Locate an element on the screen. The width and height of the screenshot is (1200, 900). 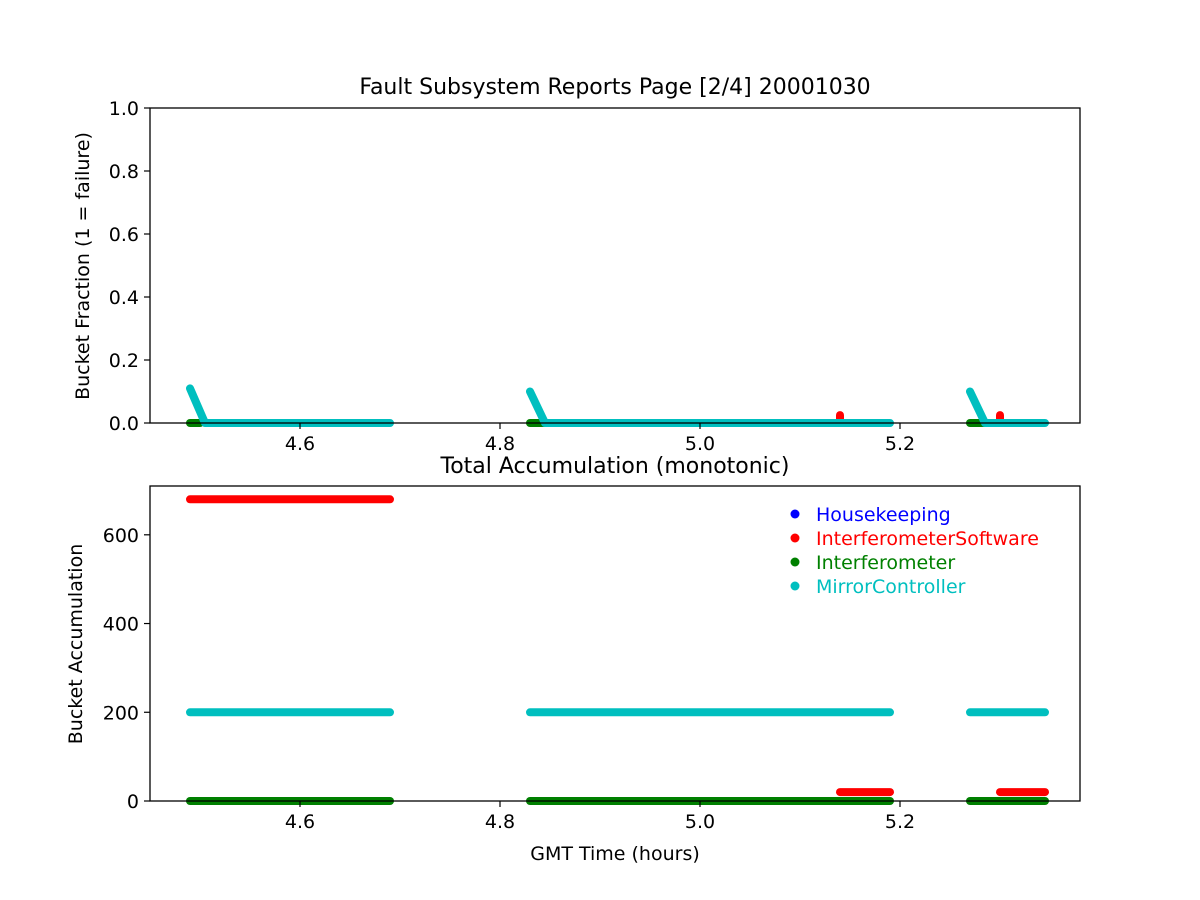
accumulation-xtick-label: 4.6 is located at coordinates (300, 822).